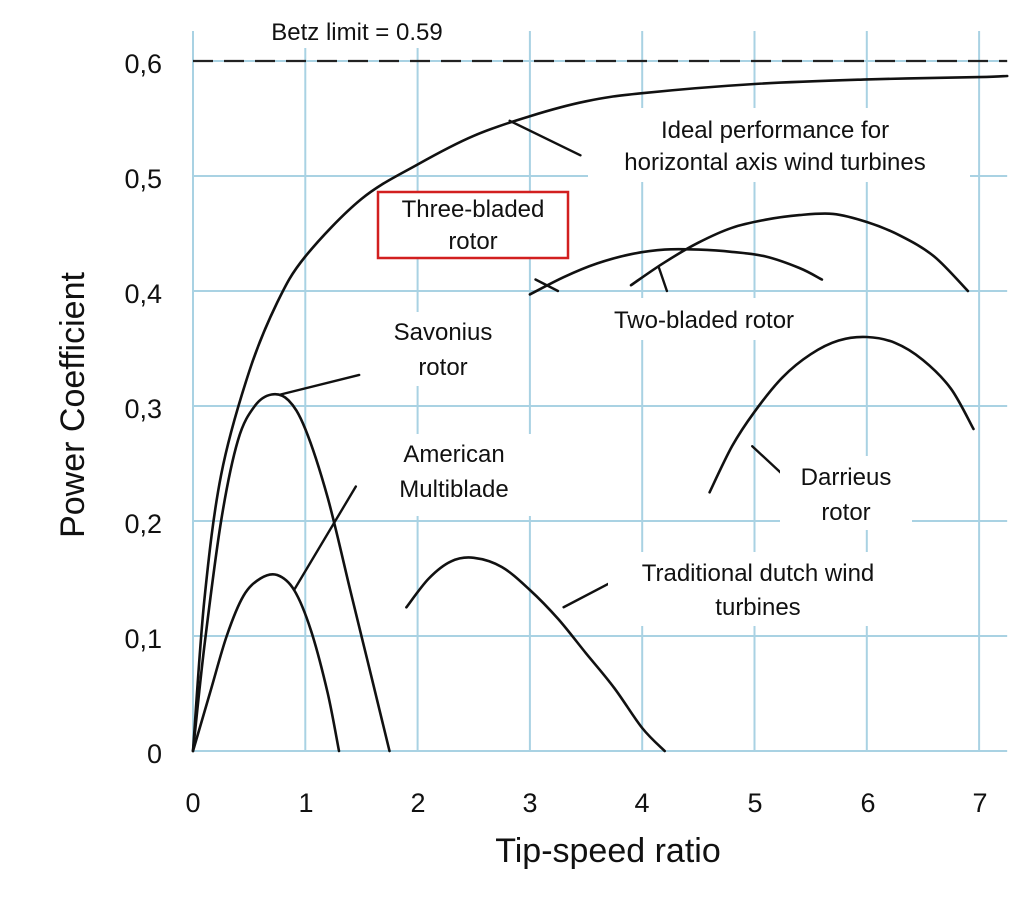 The width and height of the screenshot is (1024, 917). Describe the element at coordinates (443, 332) in the screenshot. I see `savonius-label-line1: Savonius` at that location.